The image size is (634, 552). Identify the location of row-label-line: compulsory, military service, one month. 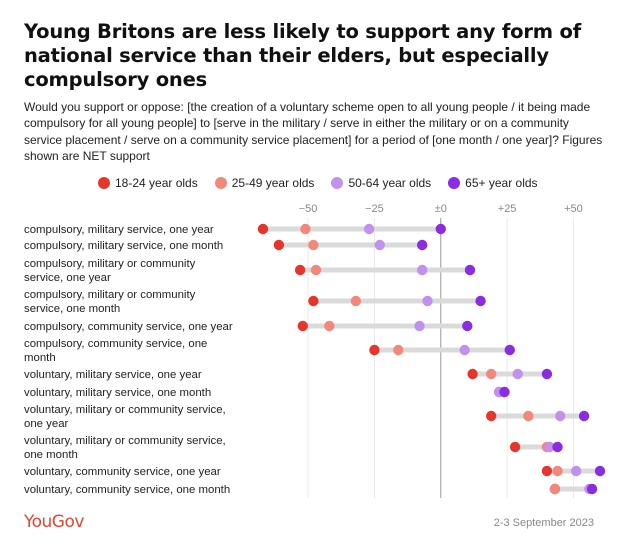
(123, 246).